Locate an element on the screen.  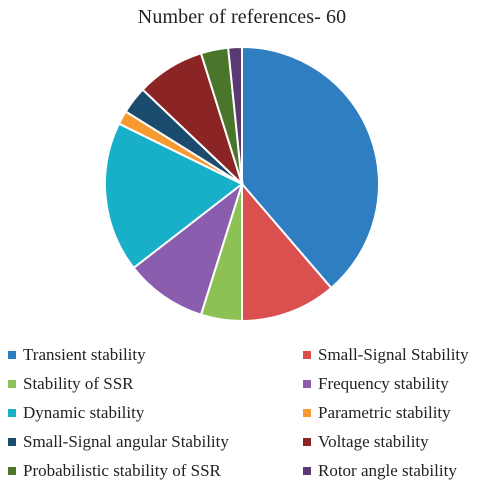
legend-label: Rotor angle stability is located at coordinates (387, 470).